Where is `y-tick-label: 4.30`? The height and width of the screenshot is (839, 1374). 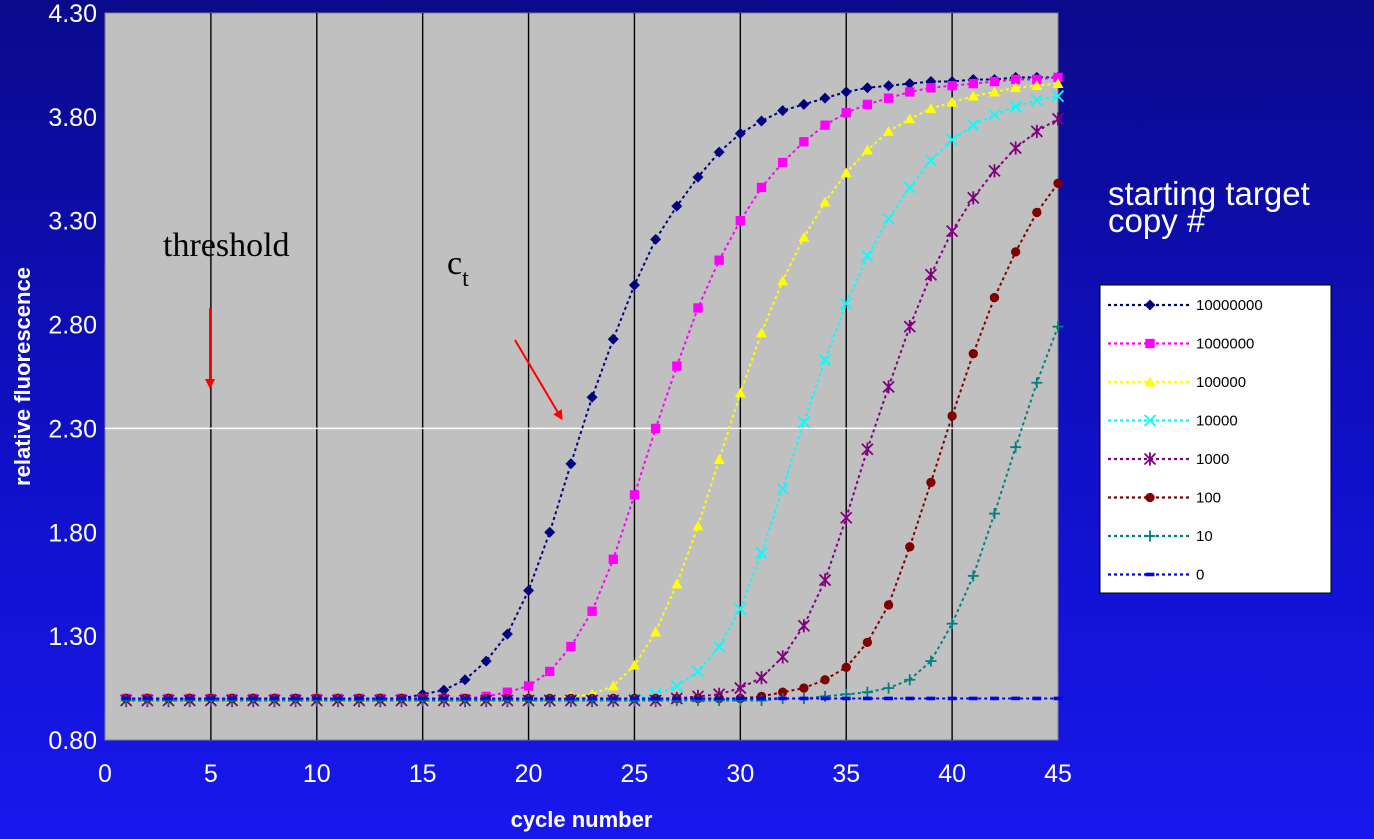 y-tick-label: 4.30 is located at coordinates (72, 14).